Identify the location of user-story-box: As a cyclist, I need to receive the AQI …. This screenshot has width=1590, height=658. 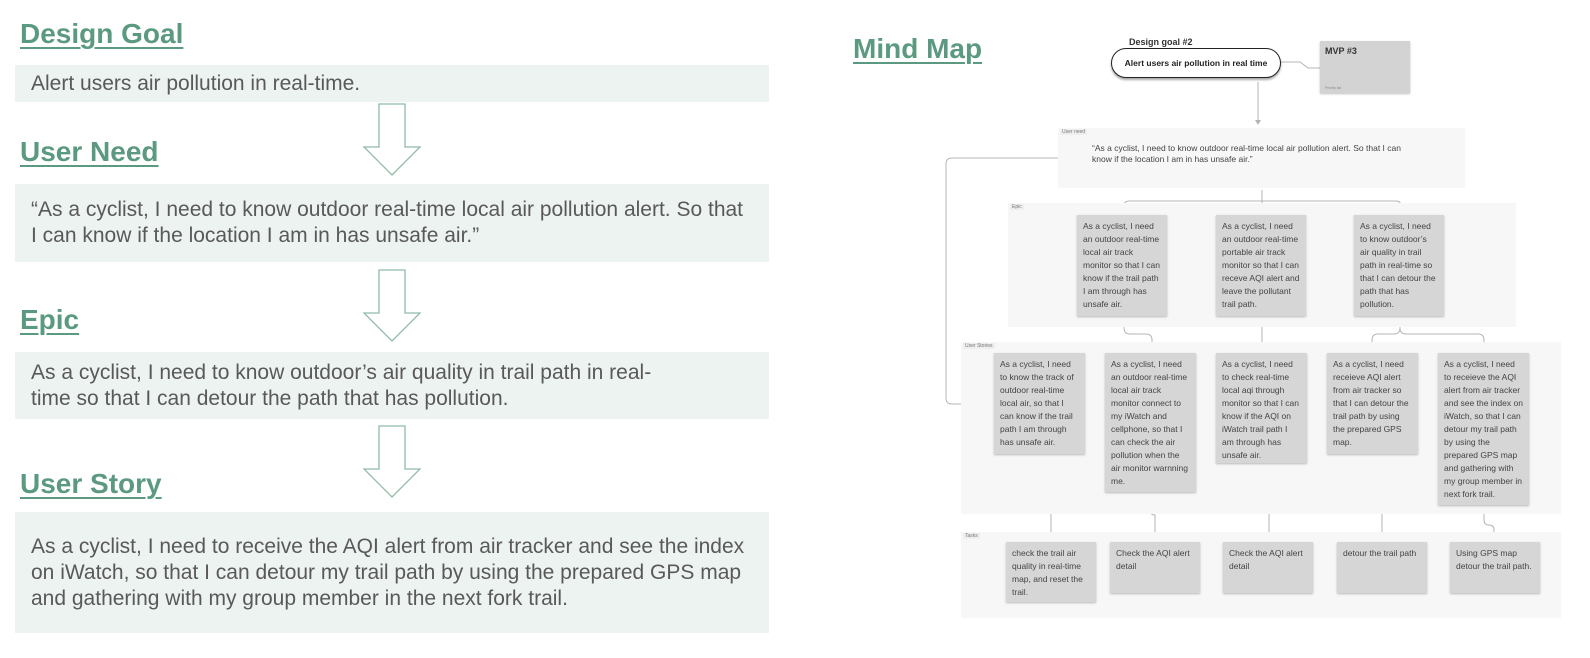
(392, 572).